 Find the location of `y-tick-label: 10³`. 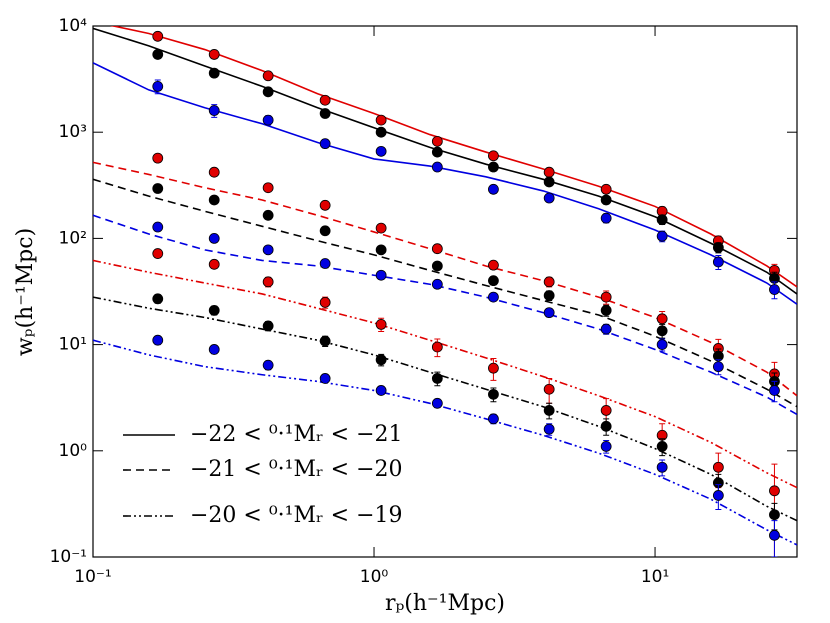

y-tick-label: 10³ is located at coordinates (73, 132).